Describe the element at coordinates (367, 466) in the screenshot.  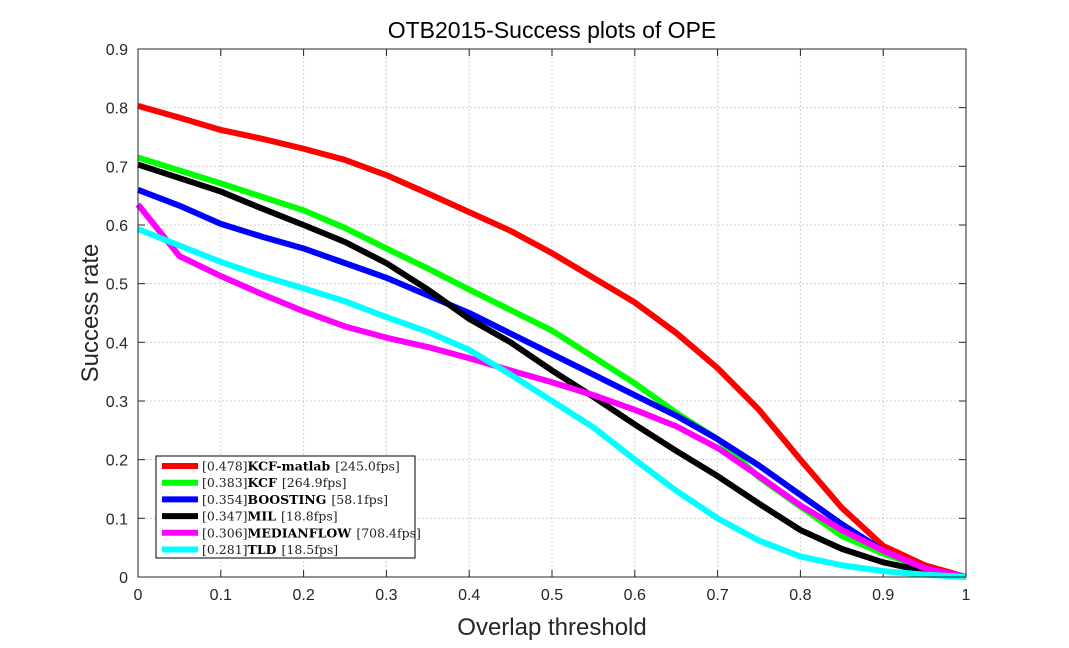
I see `legend-fps: [245.0fps]` at that location.